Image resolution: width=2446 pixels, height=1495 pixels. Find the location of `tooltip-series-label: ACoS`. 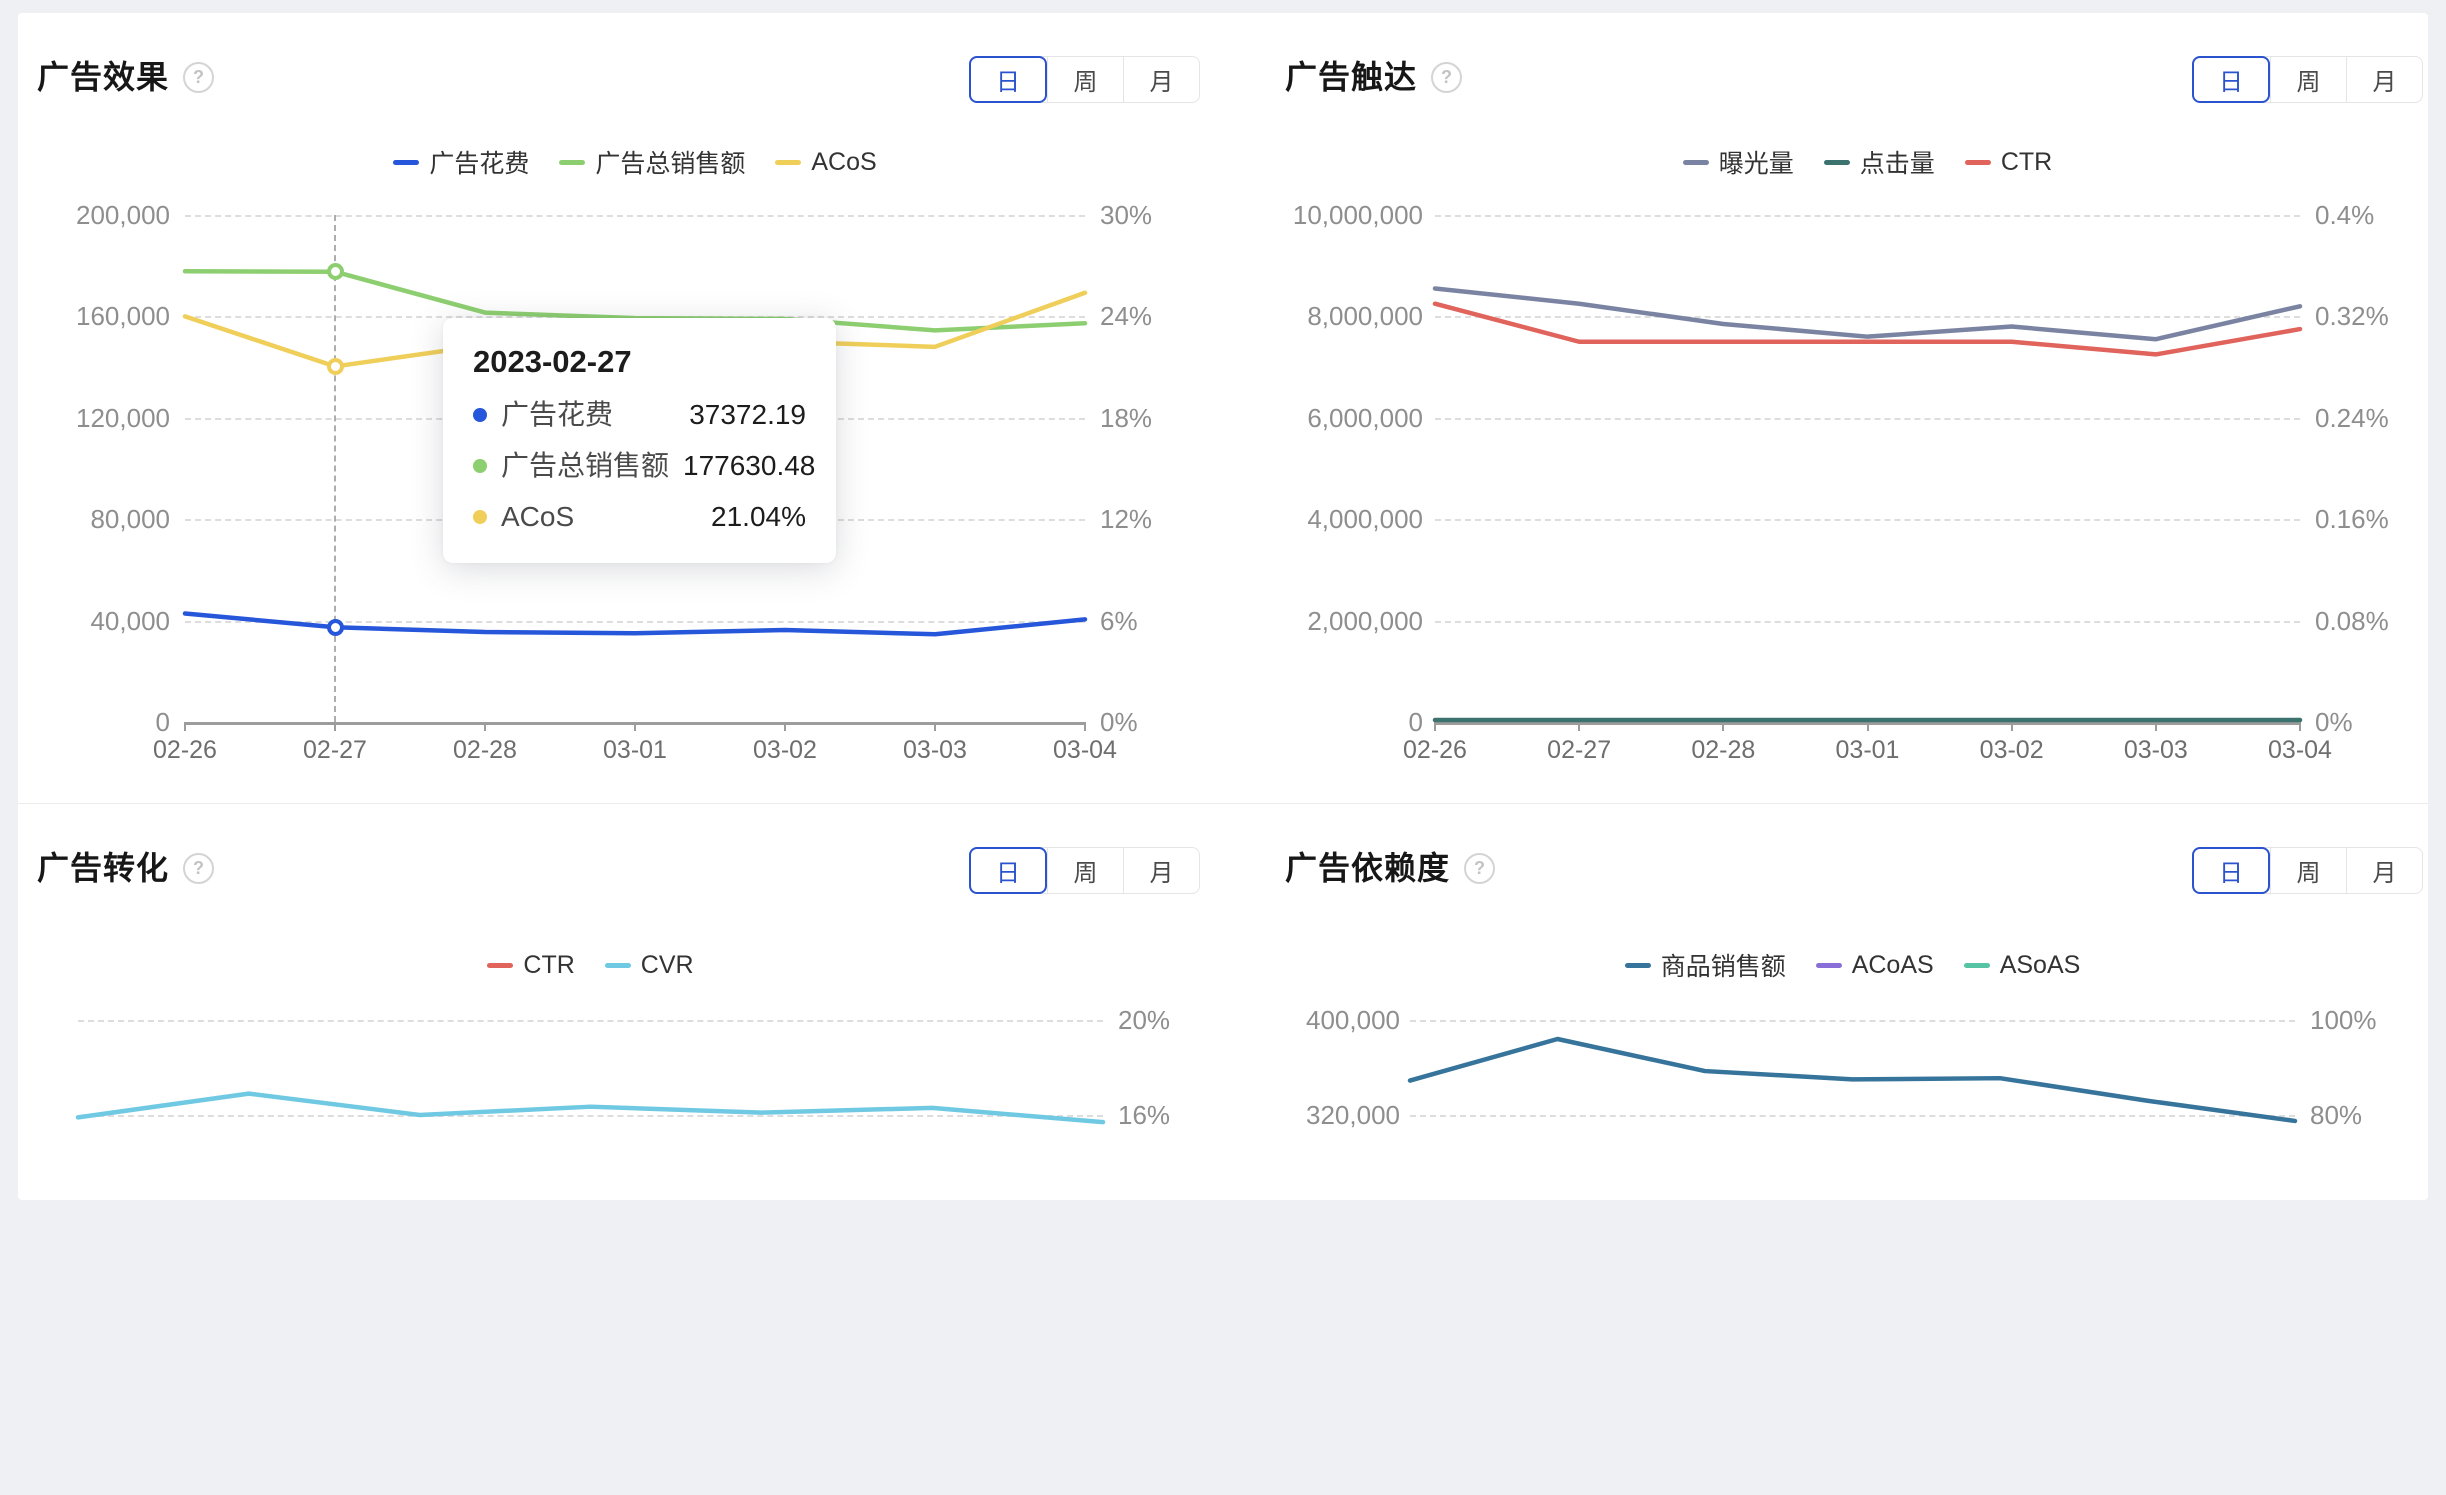

tooltip-series-label: ACoS is located at coordinates (538, 516).